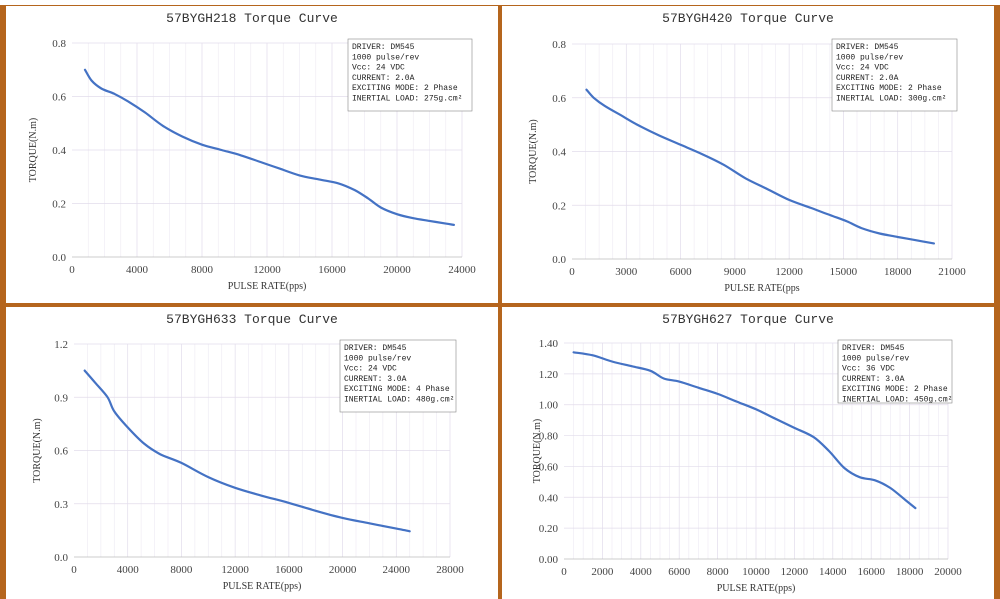 This screenshot has width=1000, height=599. I want to click on y-tick-label: 0.00, so click(549, 560).